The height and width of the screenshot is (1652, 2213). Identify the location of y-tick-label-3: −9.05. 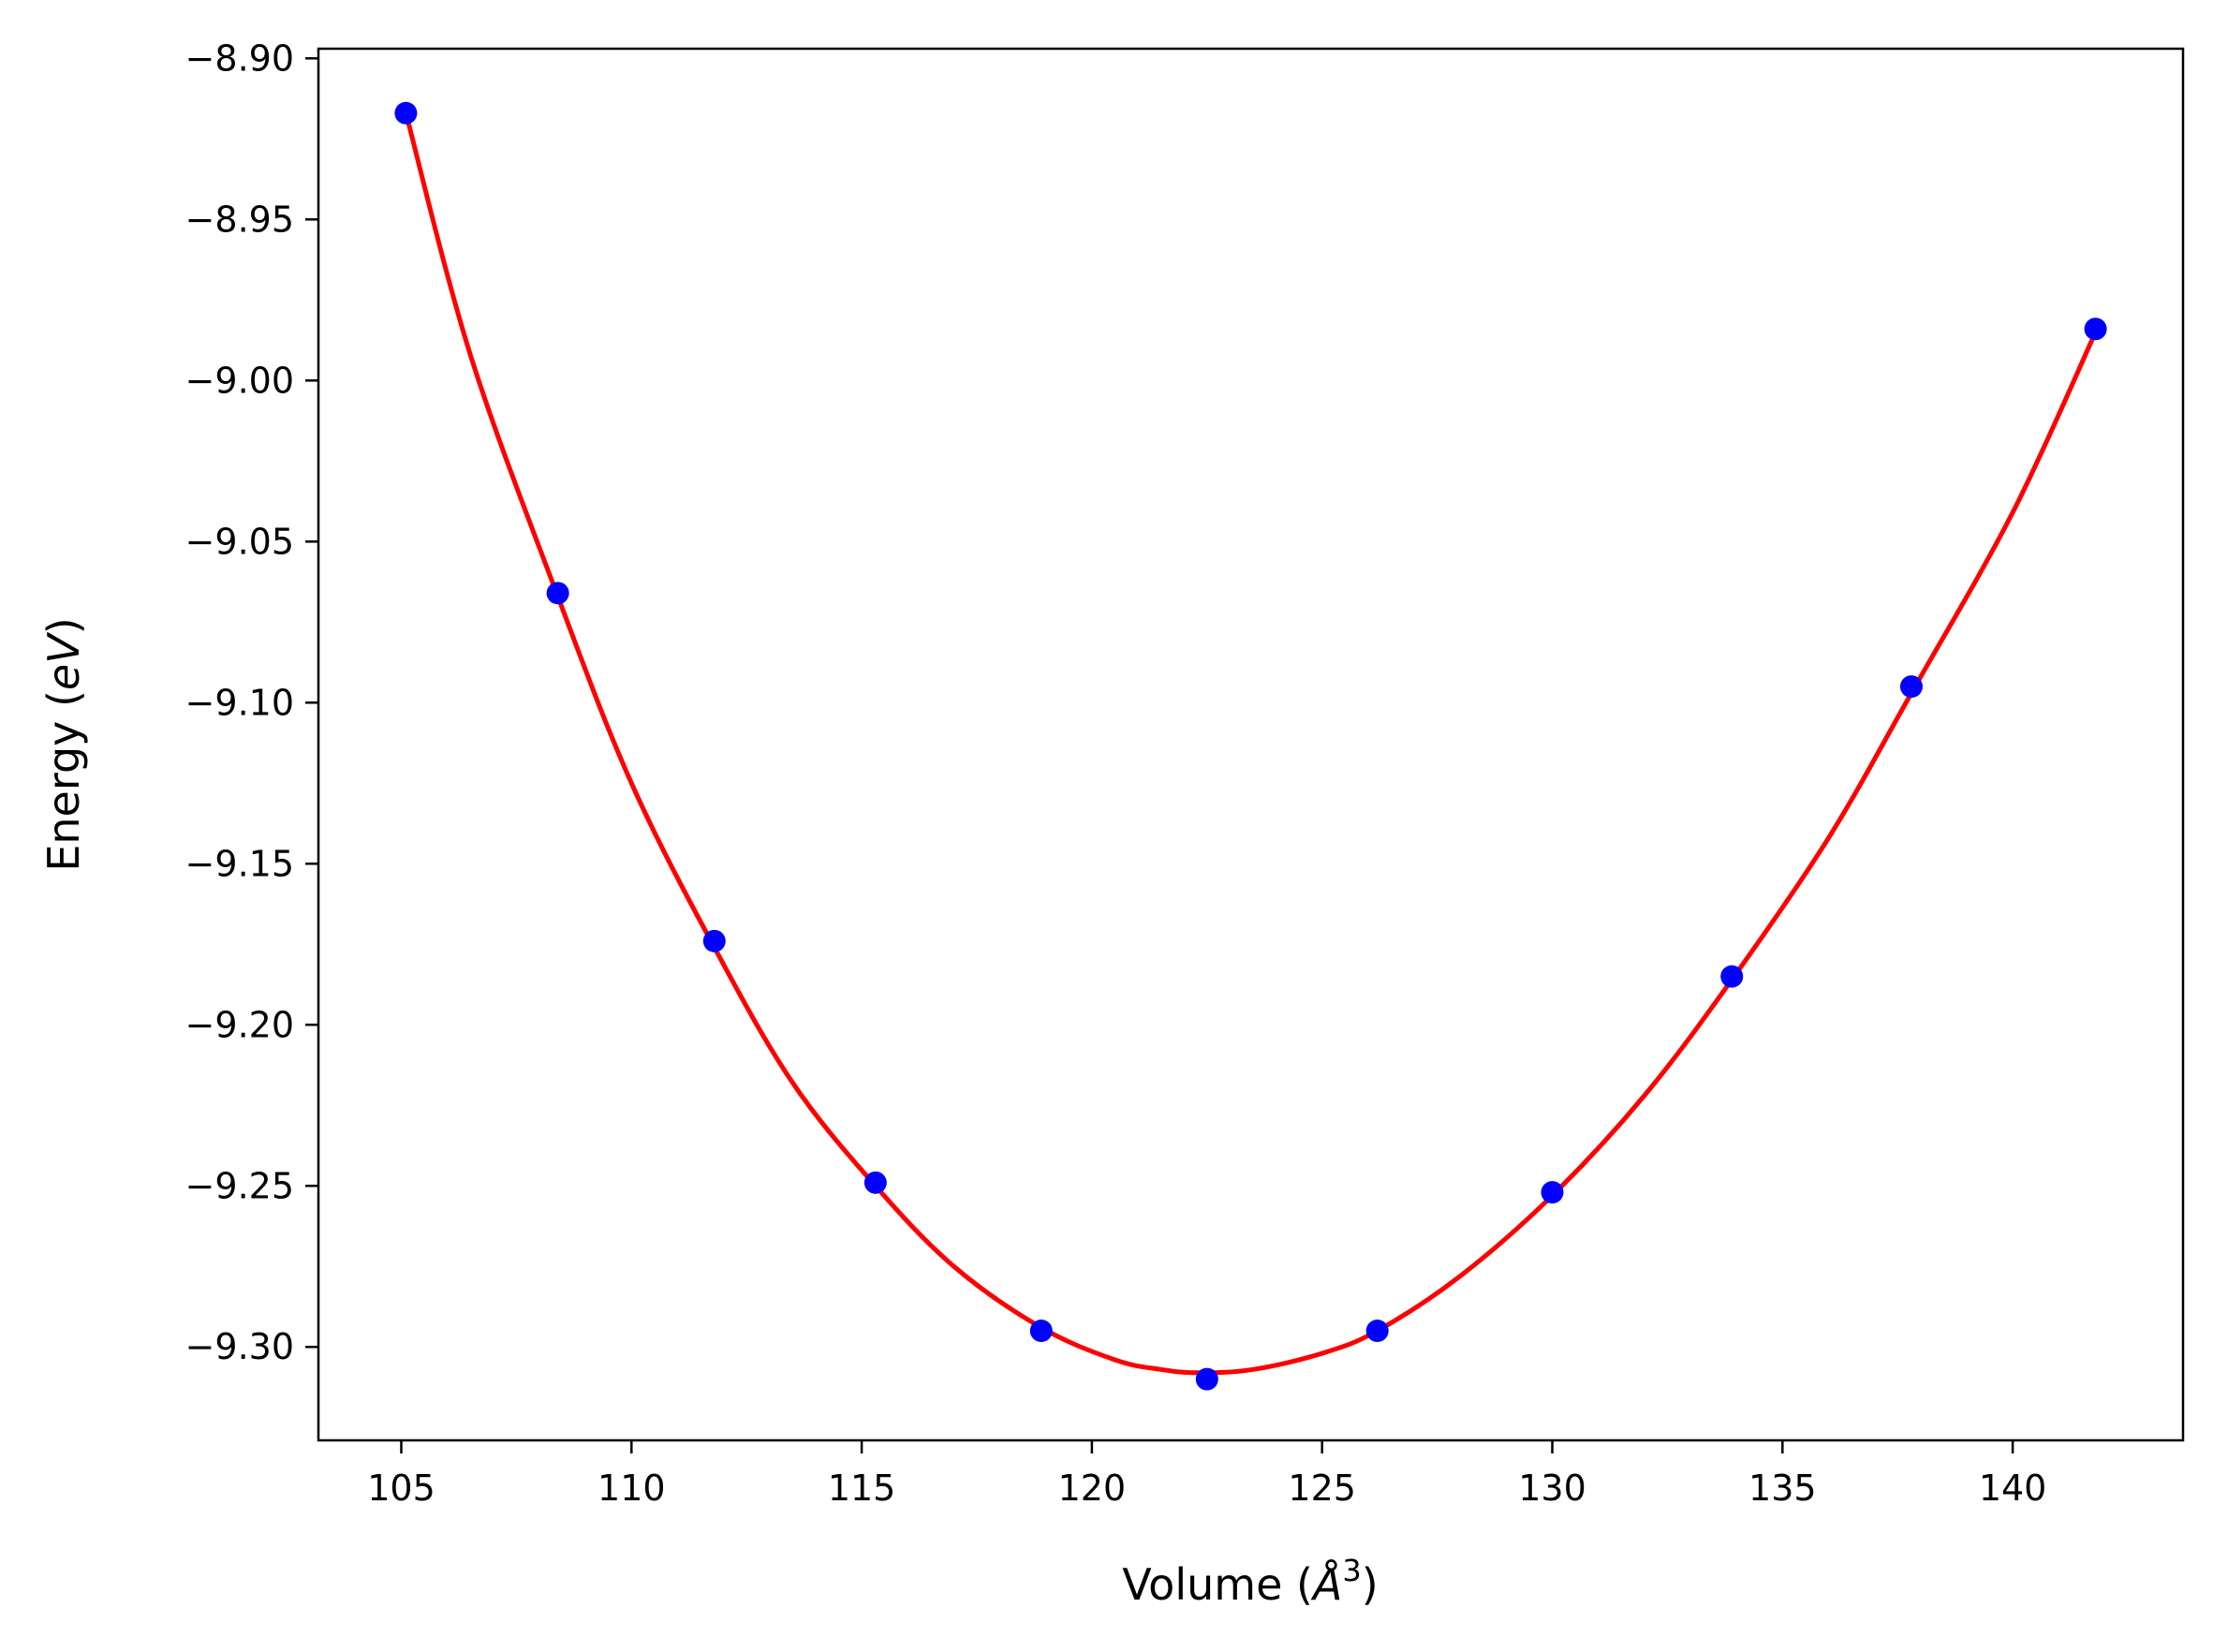
(239, 541).